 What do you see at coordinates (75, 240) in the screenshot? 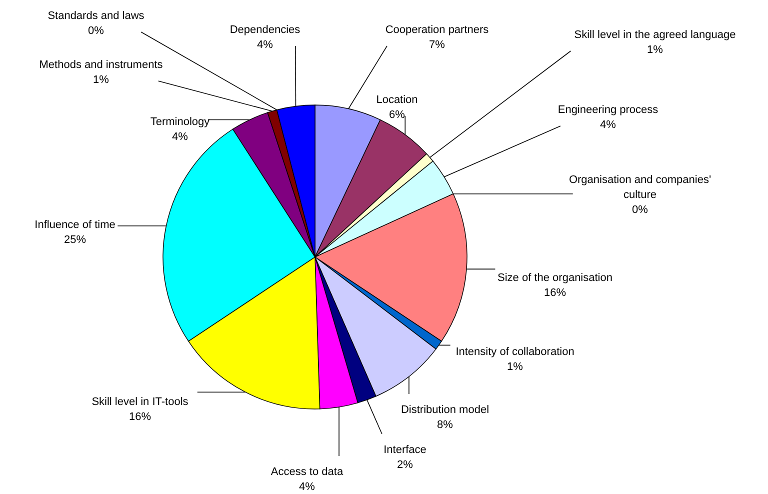
I see `data-label: 25%` at bounding box center [75, 240].